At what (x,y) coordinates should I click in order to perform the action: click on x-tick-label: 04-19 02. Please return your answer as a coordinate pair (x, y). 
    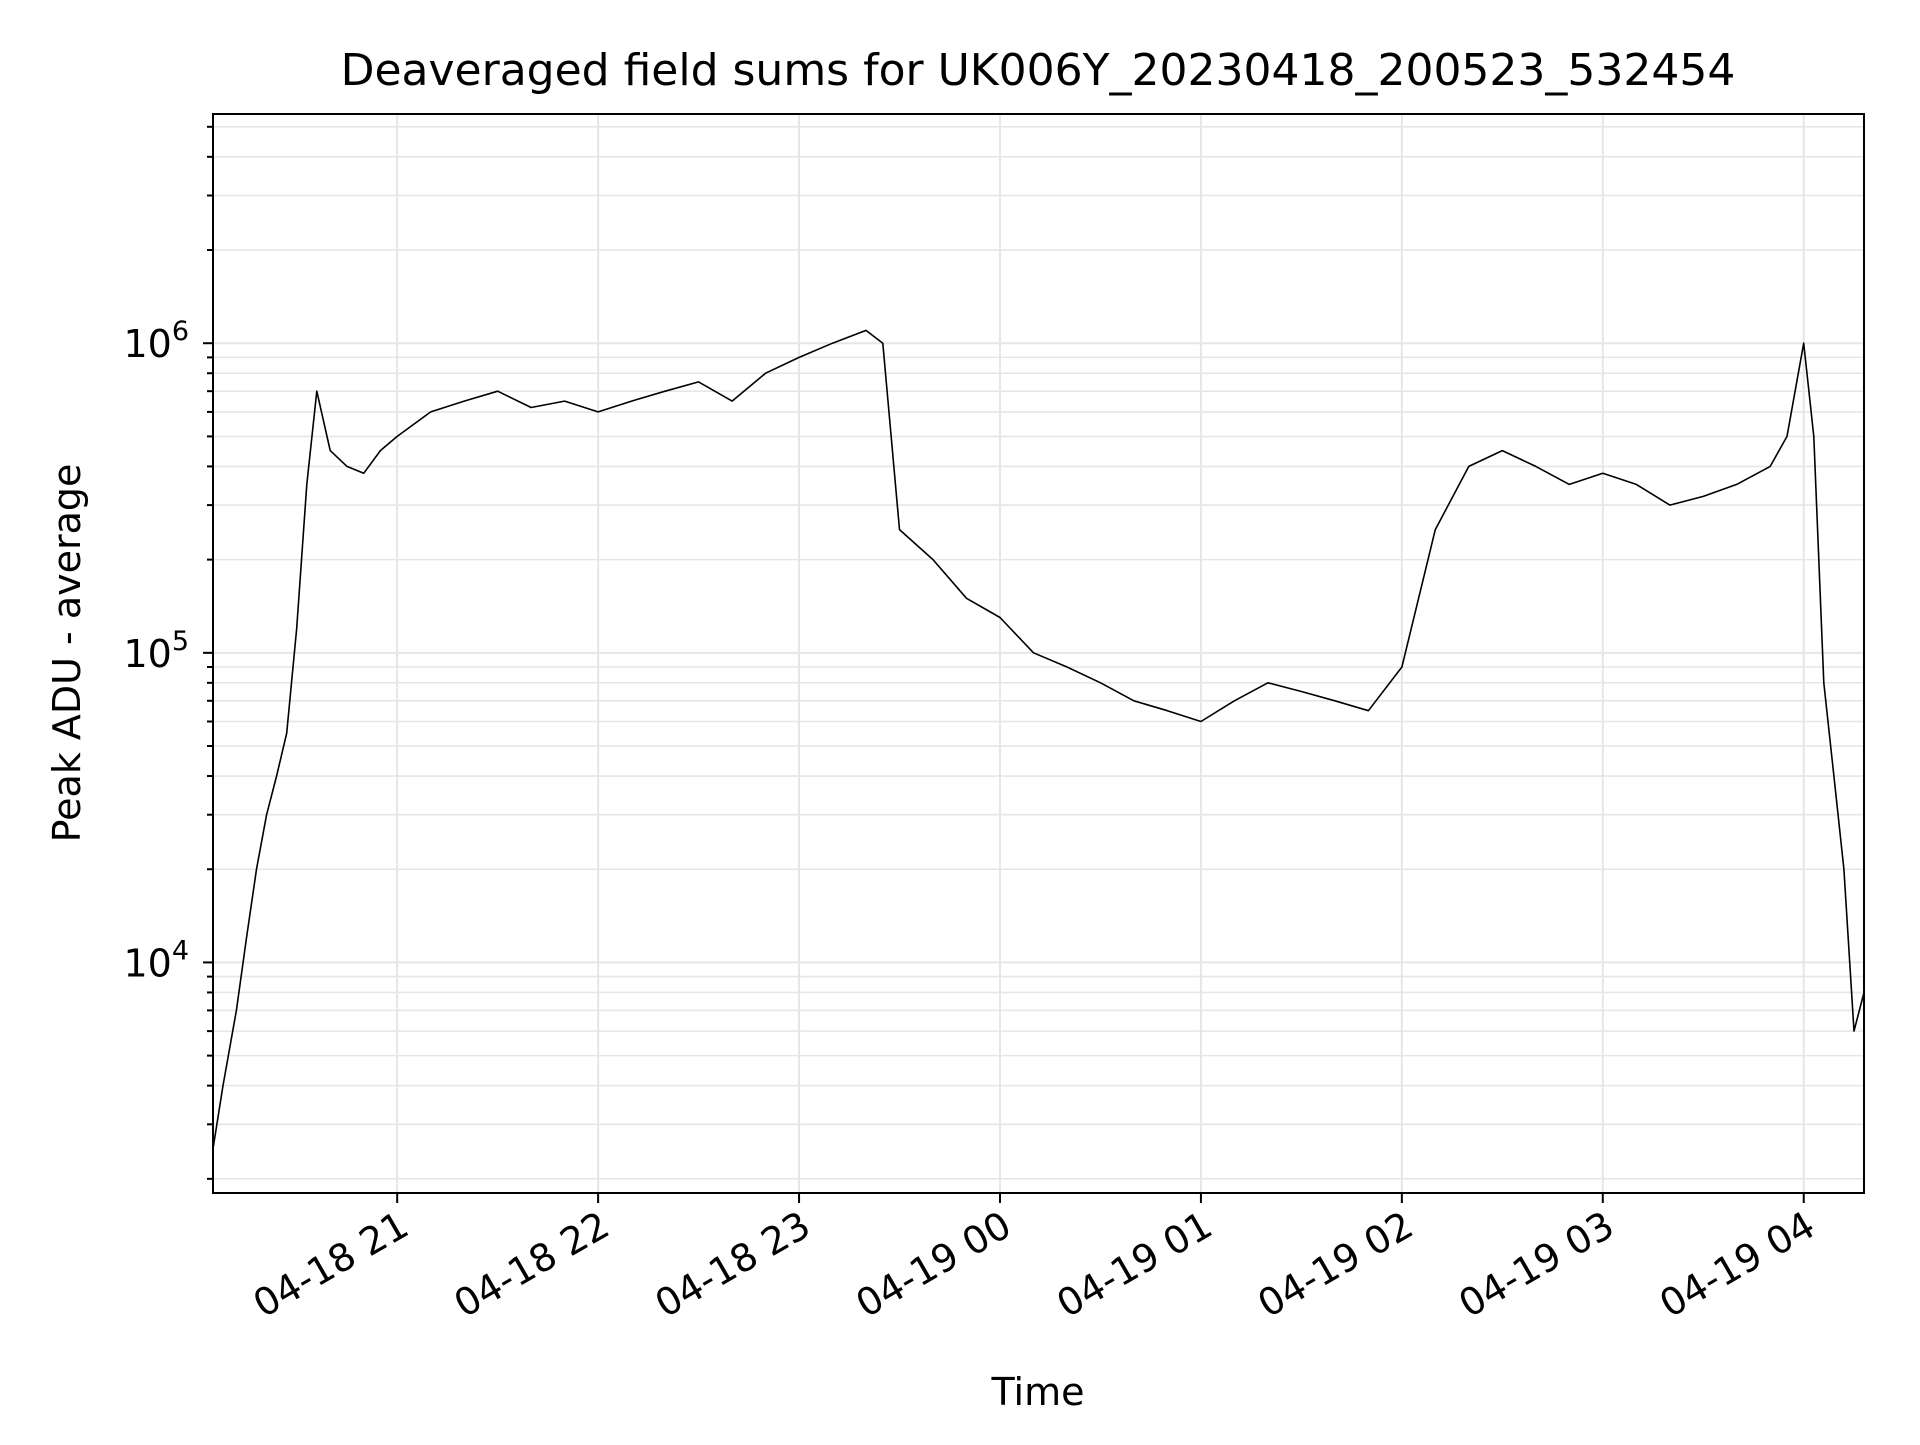
    Looking at the image, I should click on (1335, 1265).